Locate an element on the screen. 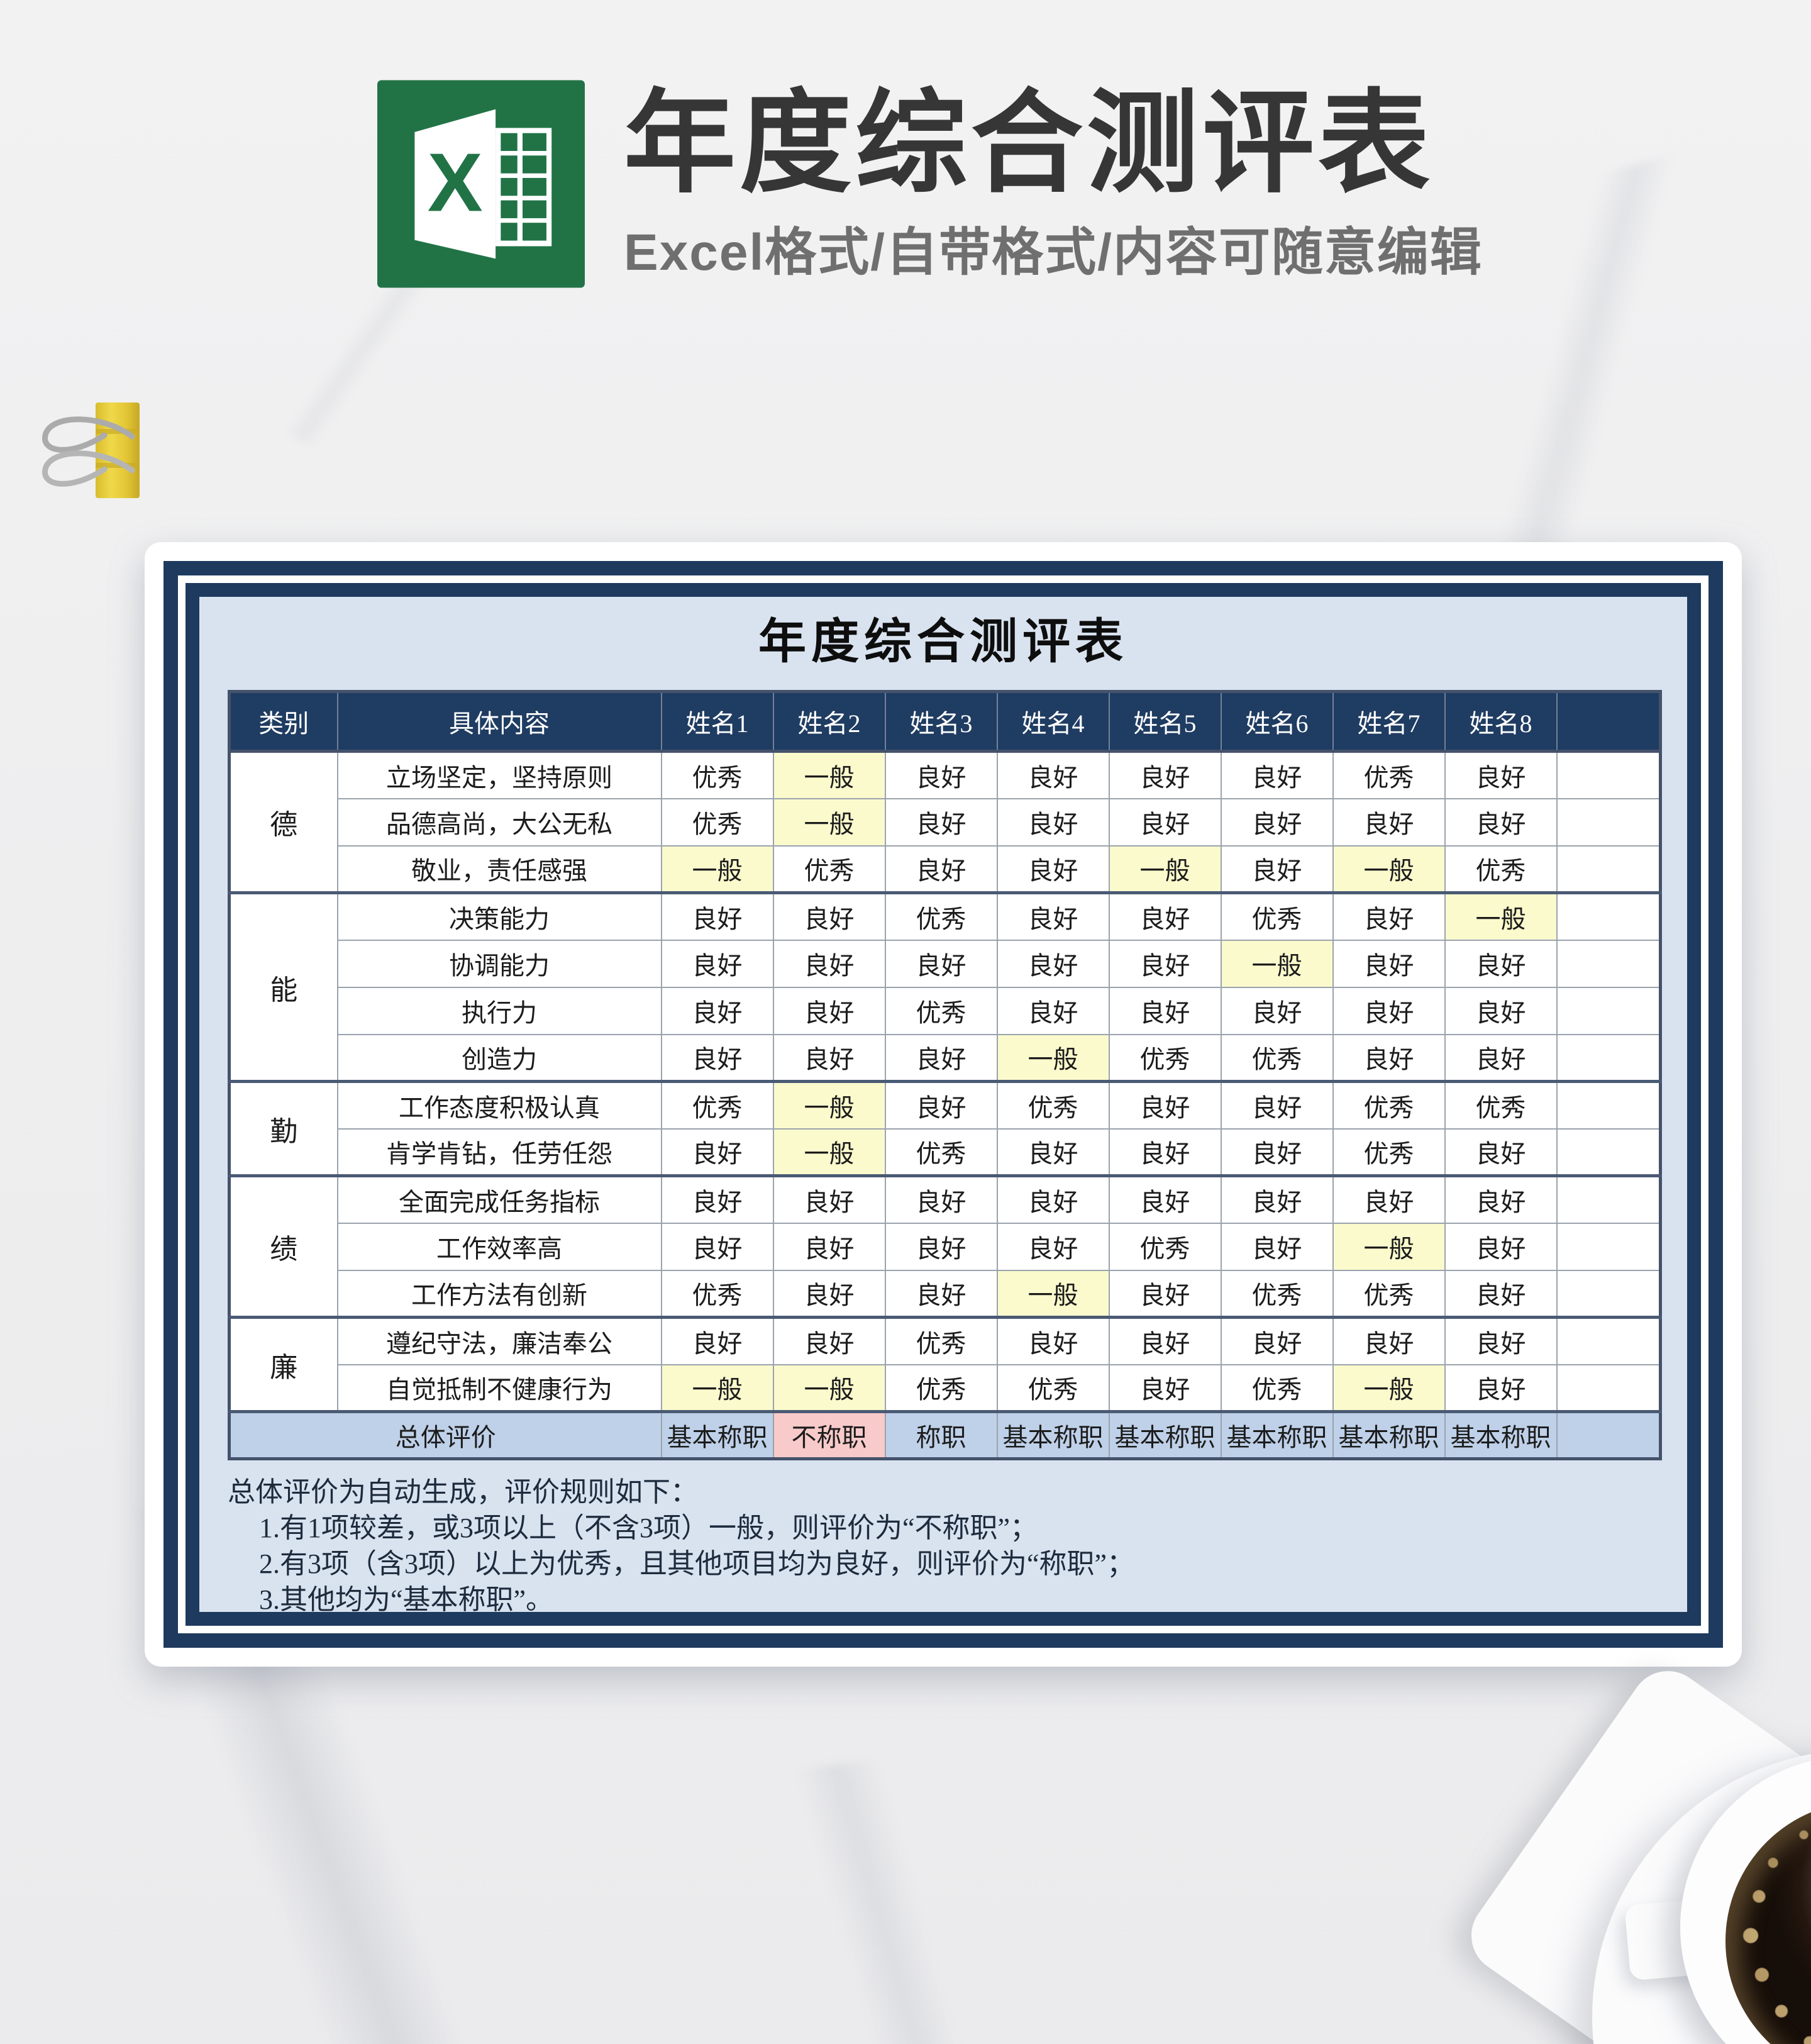 The width and height of the screenshot is (1811, 2044). table-row: 自觉抵制不健康行为 一般 一般 优秀 优秀 良好 优秀 一般 良好 is located at coordinates (946, 1388).